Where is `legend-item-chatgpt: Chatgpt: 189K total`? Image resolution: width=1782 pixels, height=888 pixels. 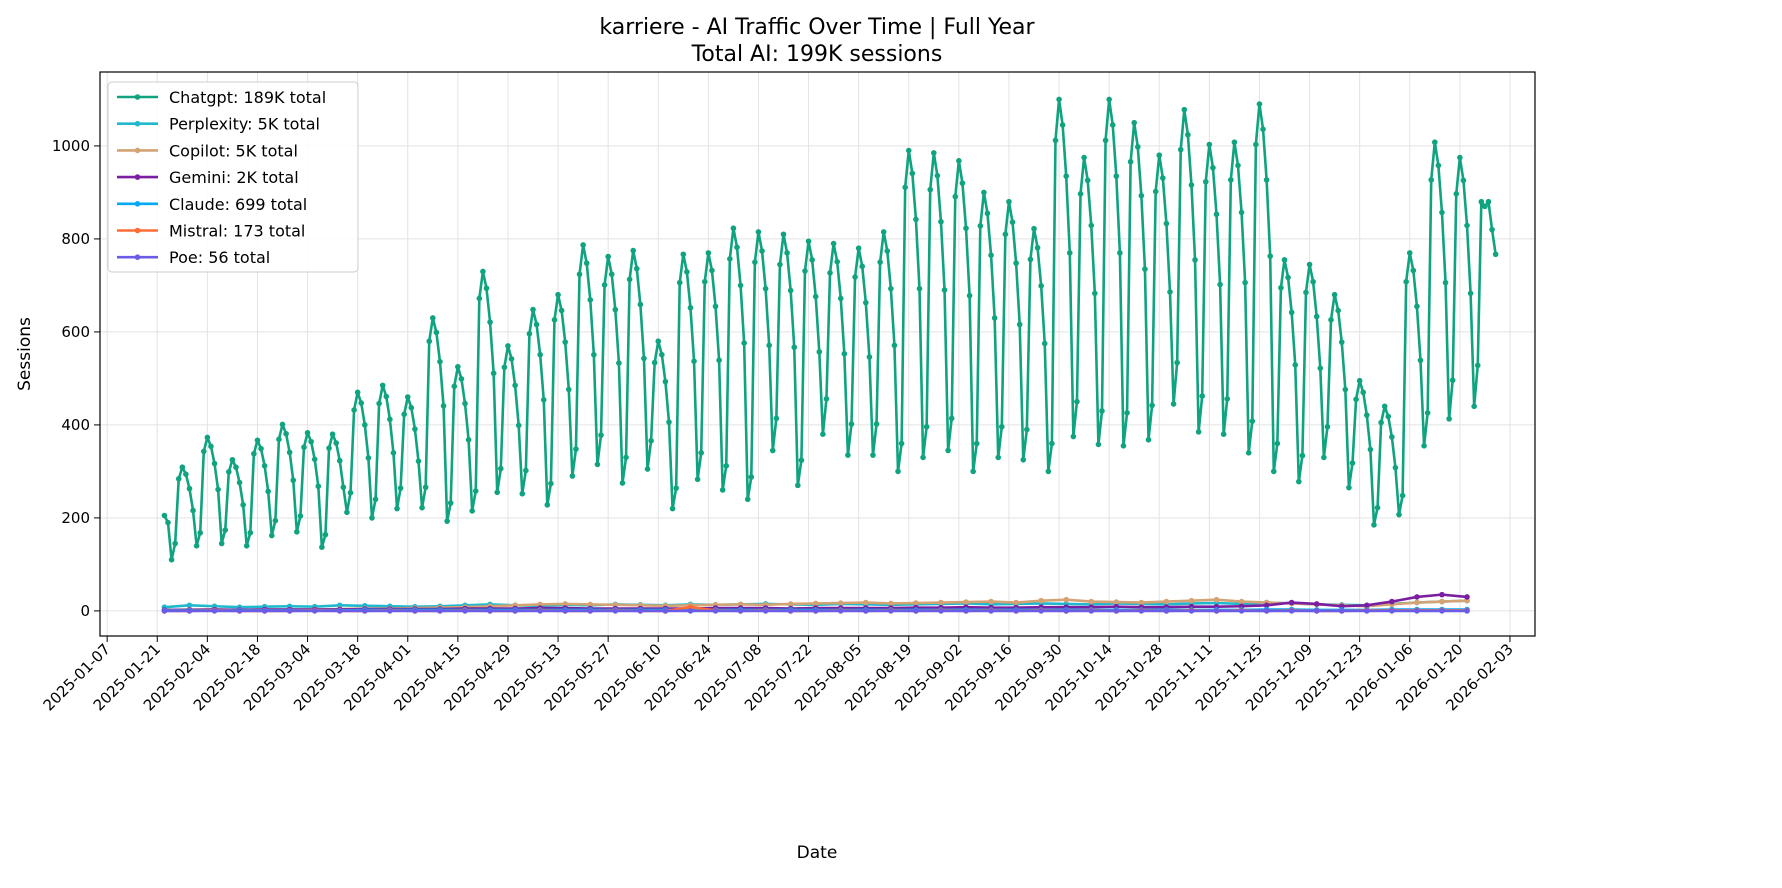
legend-item-chatgpt: Chatgpt: 189K total is located at coordinates (221, 97).